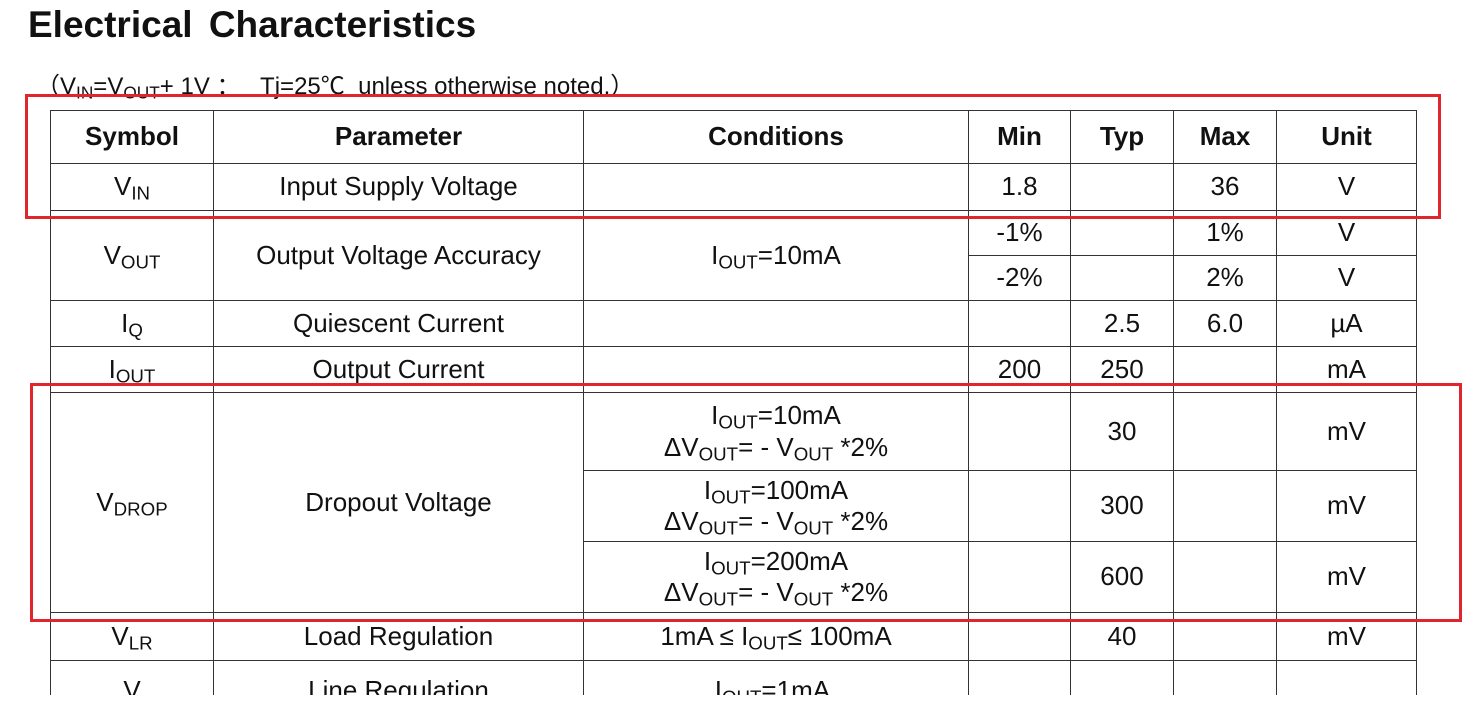 The width and height of the screenshot is (1484, 709). What do you see at coordinates (252, 24) in the screenshot?
I see `section-title: Electrical Characteristics` at bounding box center [252, 24].